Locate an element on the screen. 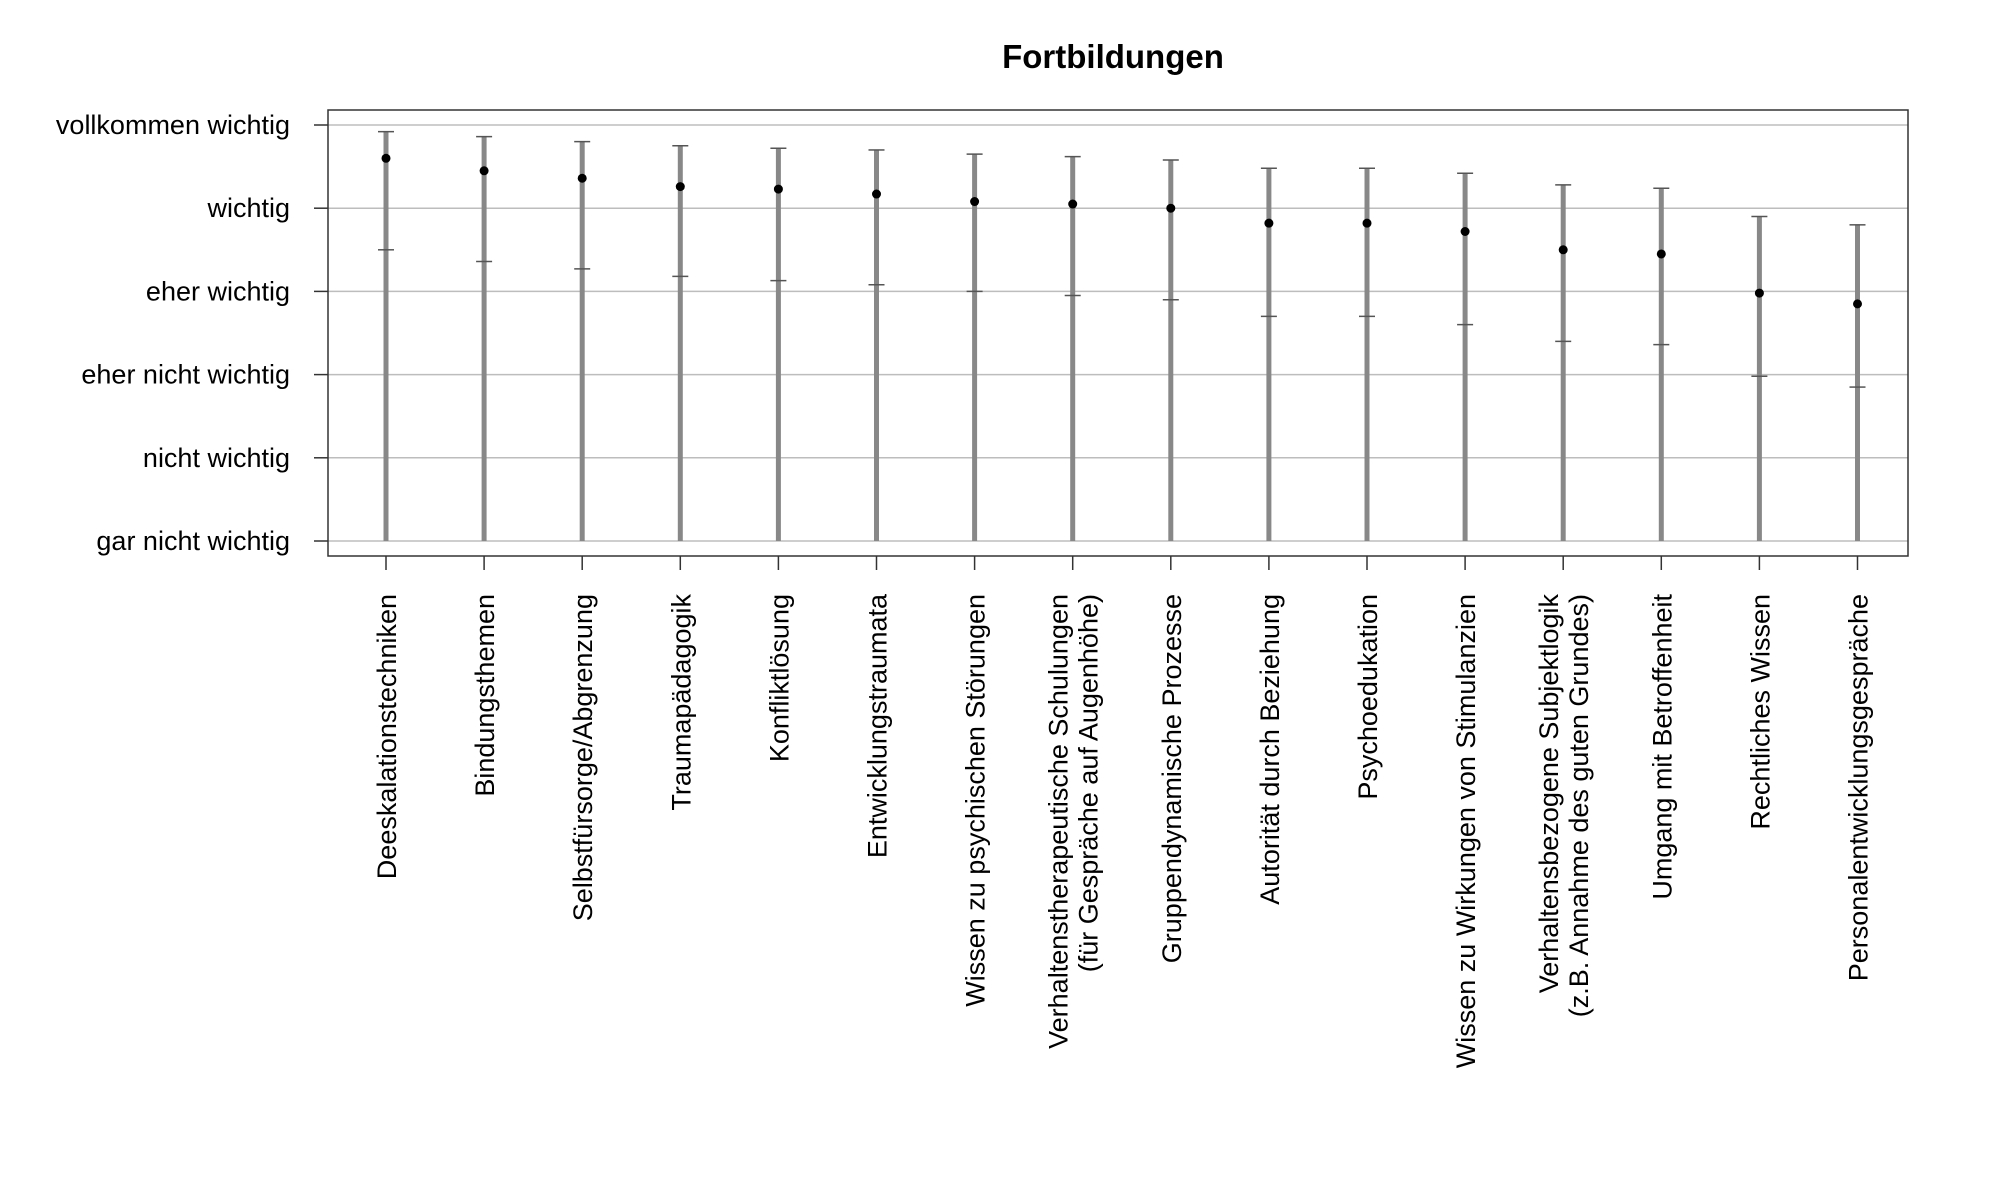  y-tick-label-4: wichtig is located at coordinates (248, 208).